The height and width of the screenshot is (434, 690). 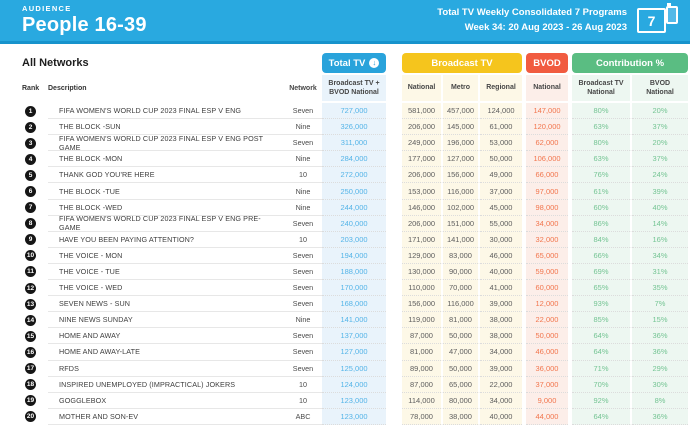 What do you see at coordinates (547, 255) in the screenshot?
I see `bvod-national-value: 65,000` at bounding box center [547, 255].